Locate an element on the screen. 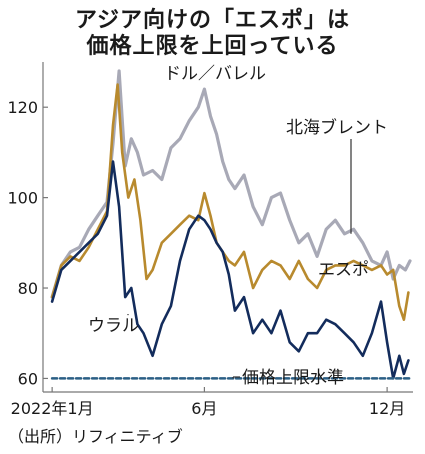 This screenshot has height=454, width=425. unit-label: ドル／バレル is located at coordinates (215, 74).